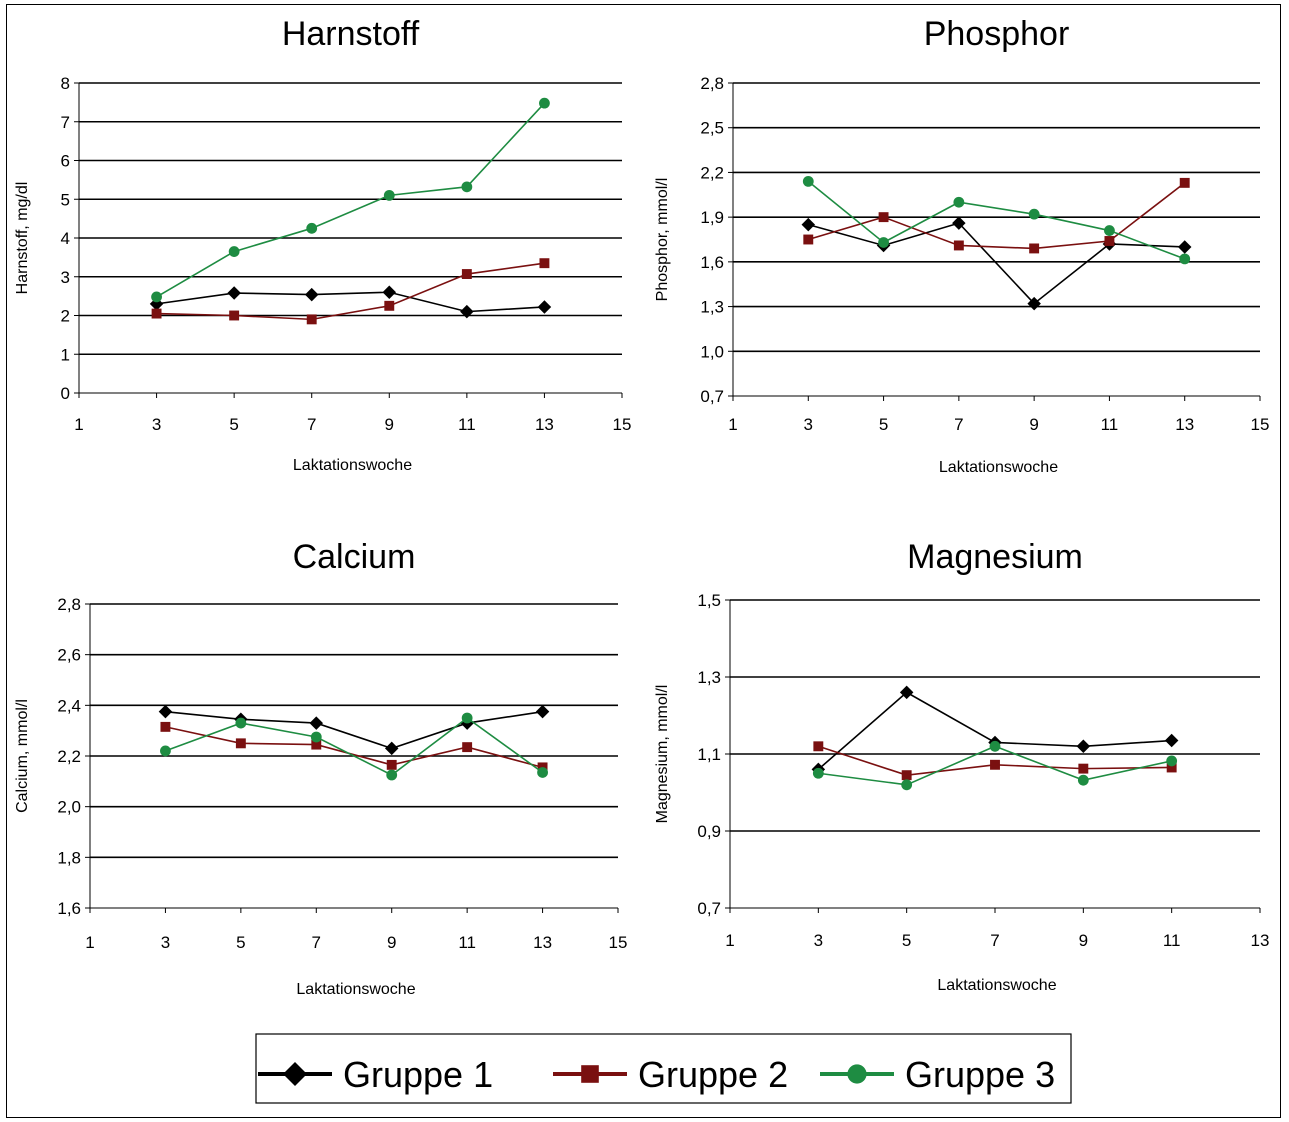 The image size is (1289, 1122). What do you see at coordinates (65, 393) in the screenshot?
I see `y-tick-label: 0` at bounding box center [65, 393].